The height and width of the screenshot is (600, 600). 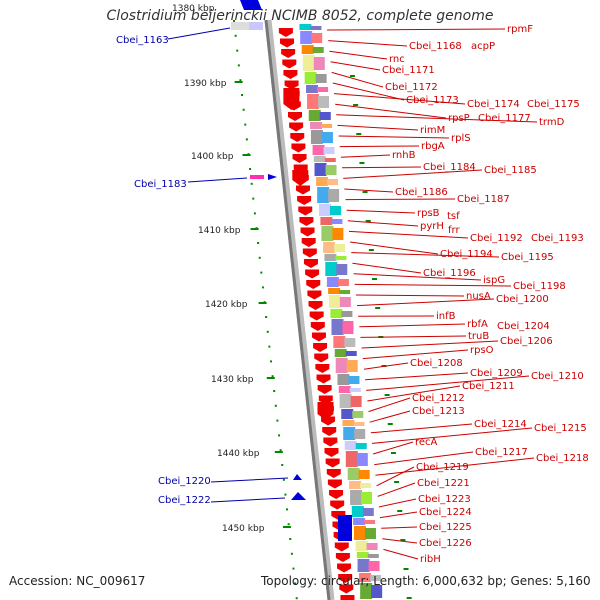 I want to click on gene-label-cbei-1184: Cbei_1184, so click(x=449, y=167).